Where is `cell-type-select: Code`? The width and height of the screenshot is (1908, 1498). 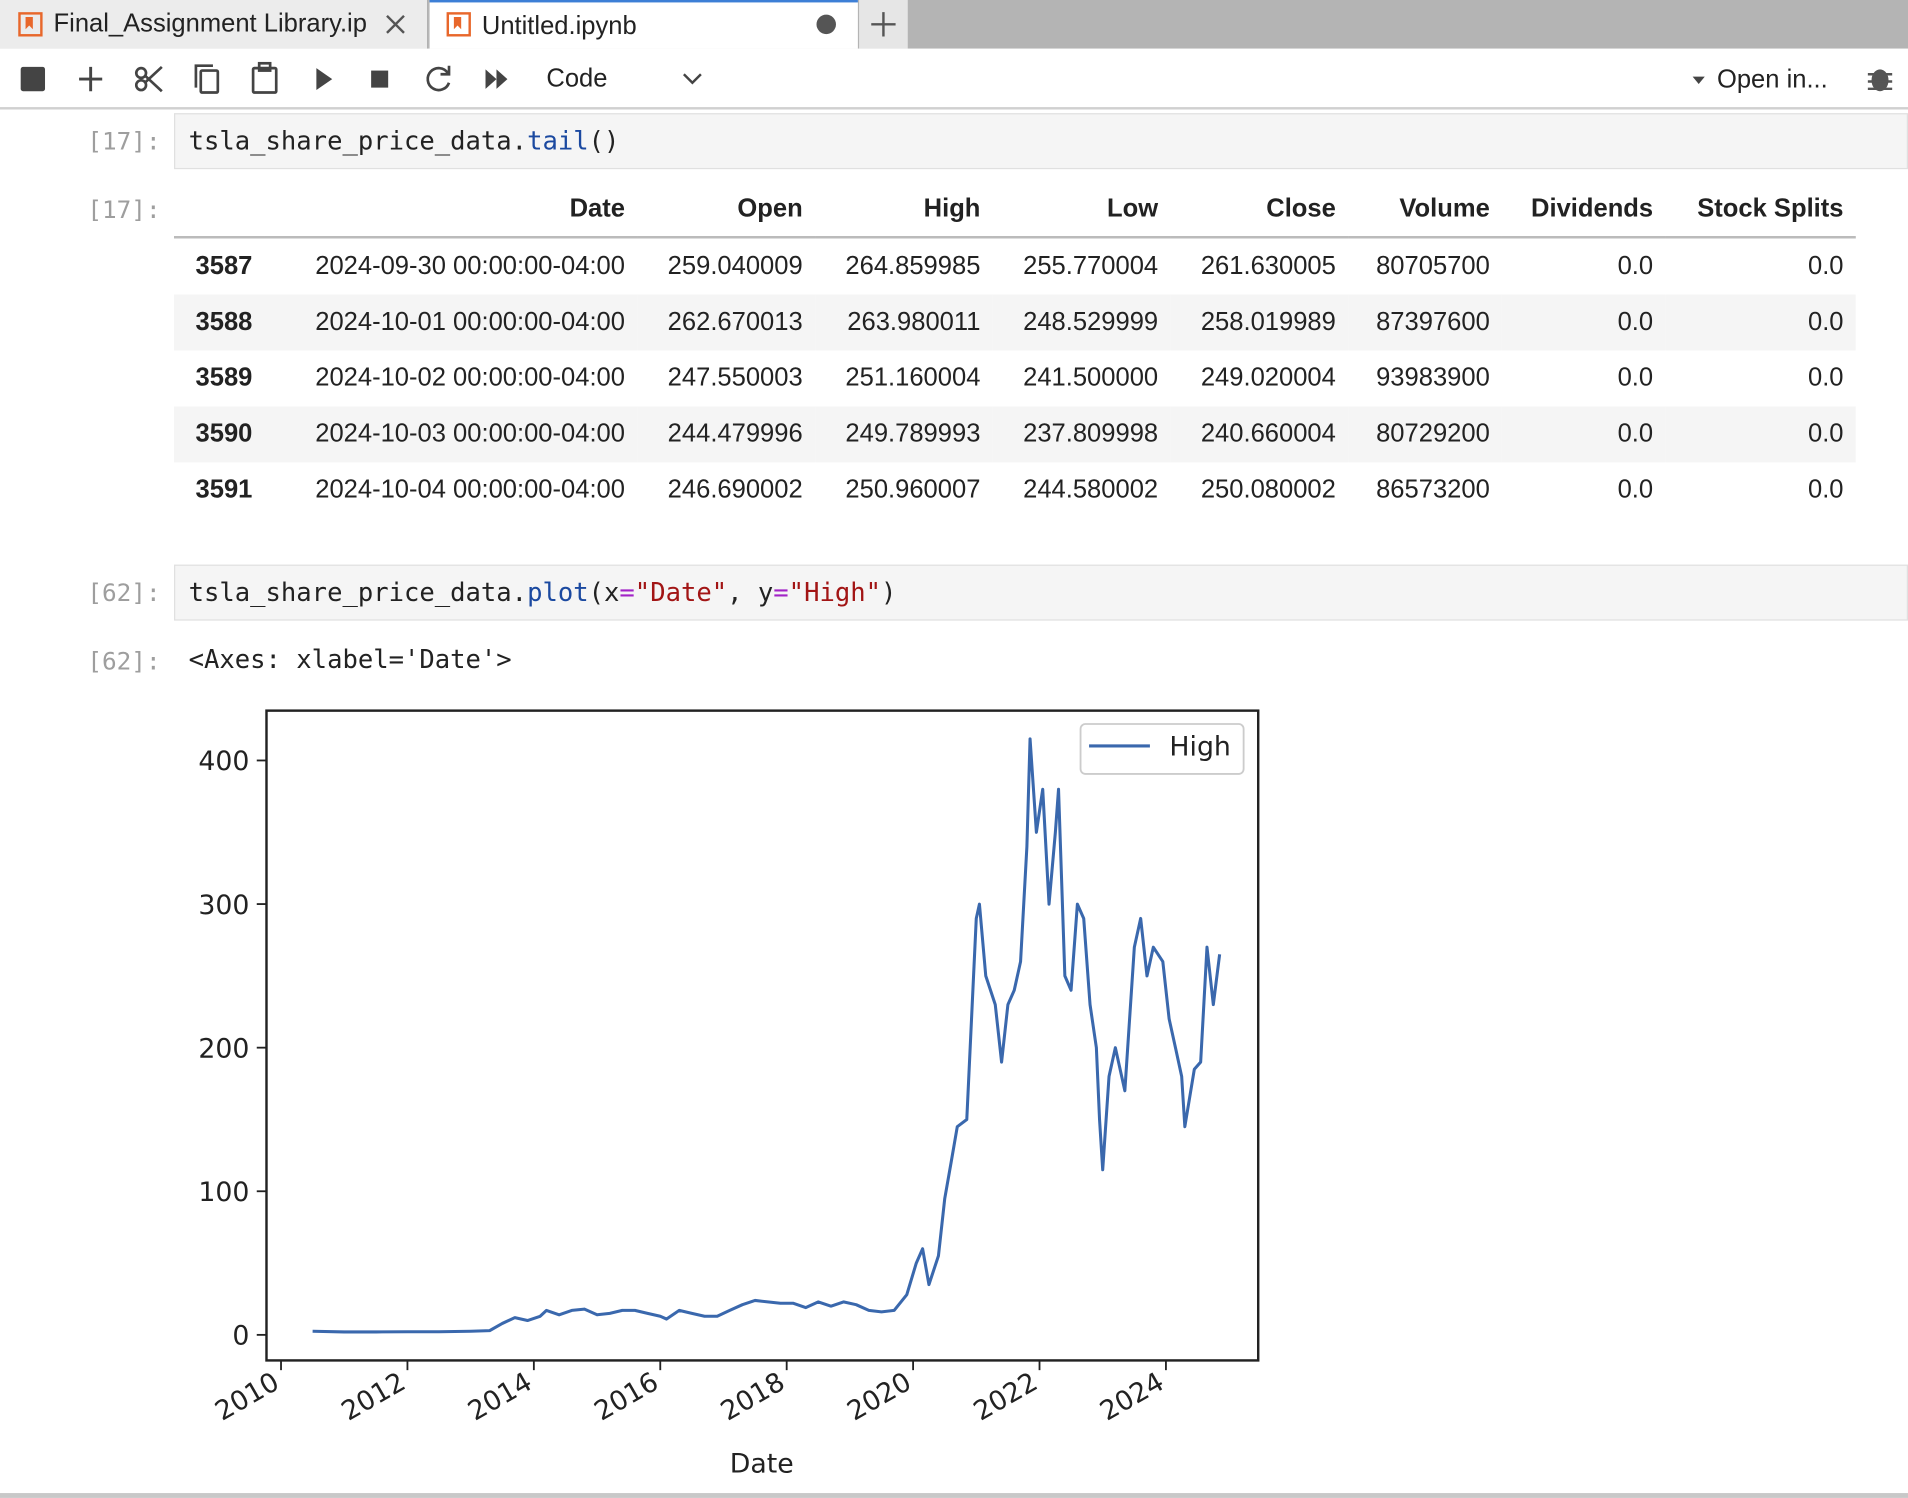
cell-type-select: Code is located at coordinates (576, 78).